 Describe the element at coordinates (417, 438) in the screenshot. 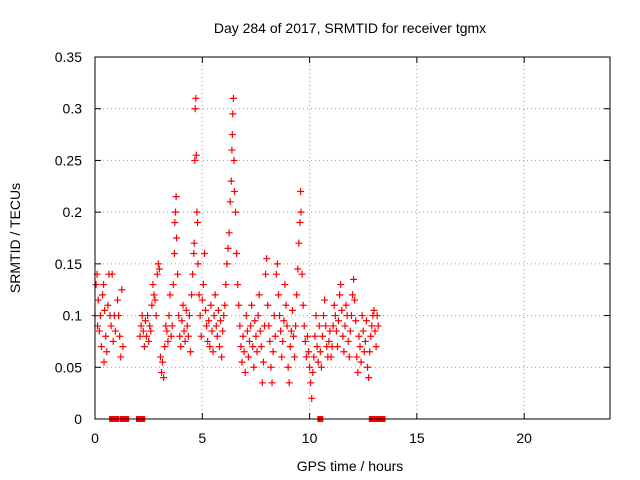

I see `x-tick-label: 15` at that location.